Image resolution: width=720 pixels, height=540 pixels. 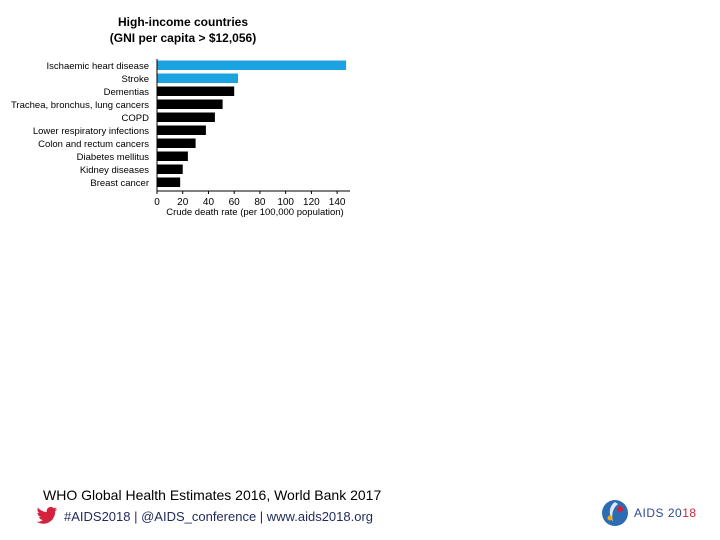 What do you see at coordinates (235, 202) in the screenshot?
I see `x-tick-label: 60` at bounding box center [235, 202].